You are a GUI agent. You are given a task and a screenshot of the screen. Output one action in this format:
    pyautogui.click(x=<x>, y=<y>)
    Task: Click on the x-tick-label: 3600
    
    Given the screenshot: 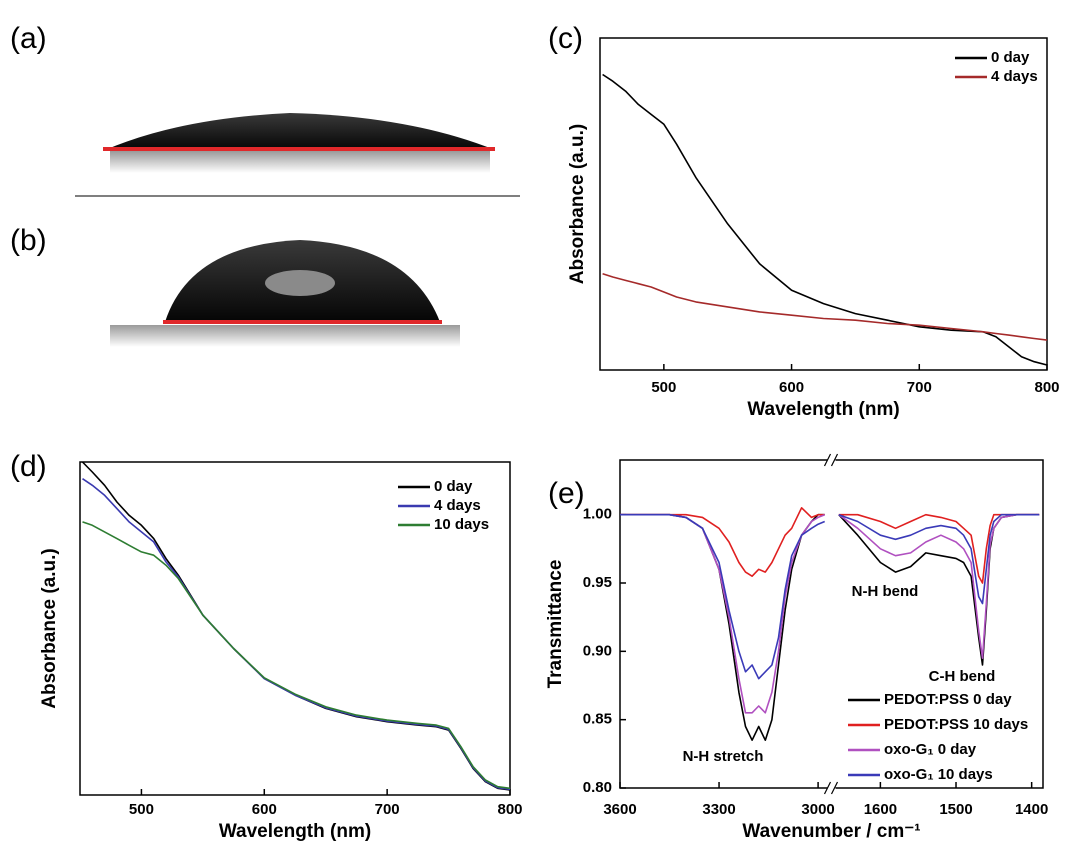 What is the action you would take?
    pyautogui.click(x=619, y=809)
    